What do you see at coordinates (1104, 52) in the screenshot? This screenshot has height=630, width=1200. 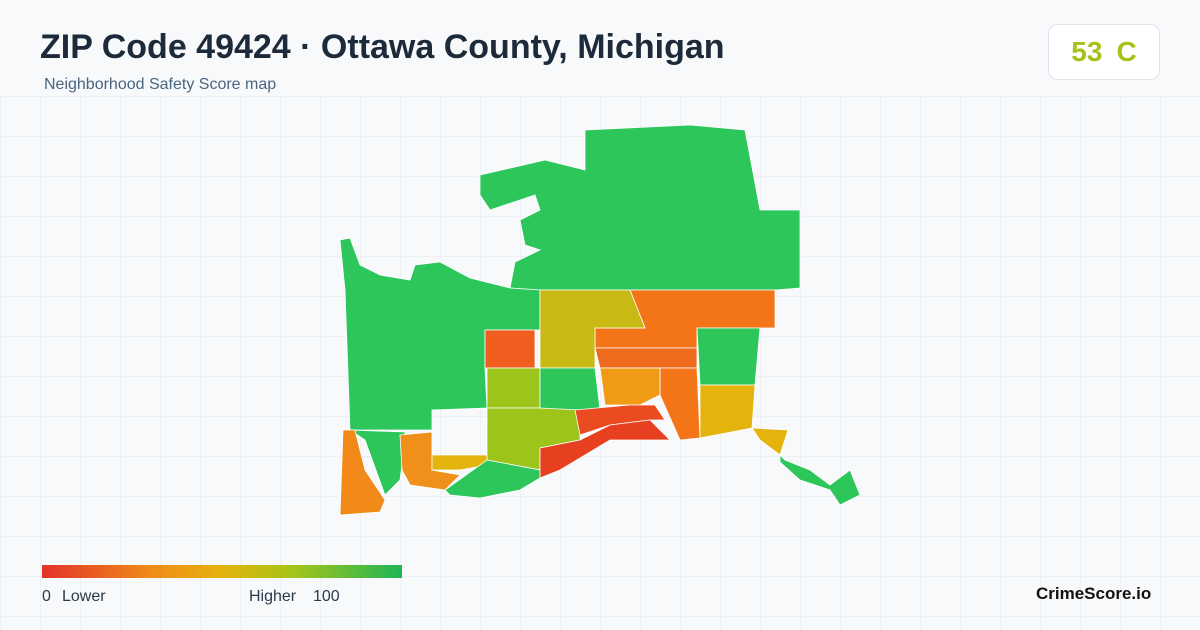 I see `score-badge: 53 C` at bounding box center [1104, 52].